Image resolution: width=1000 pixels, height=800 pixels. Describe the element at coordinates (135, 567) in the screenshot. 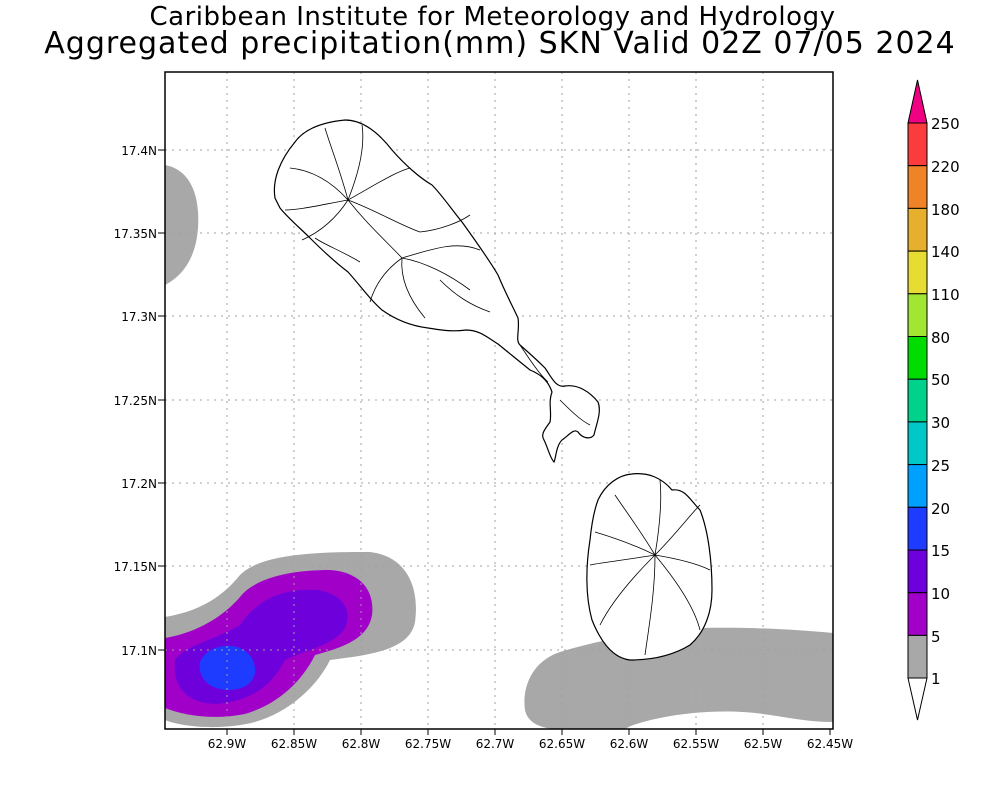

I see `lat-tick-label: 17.15N` at that location.